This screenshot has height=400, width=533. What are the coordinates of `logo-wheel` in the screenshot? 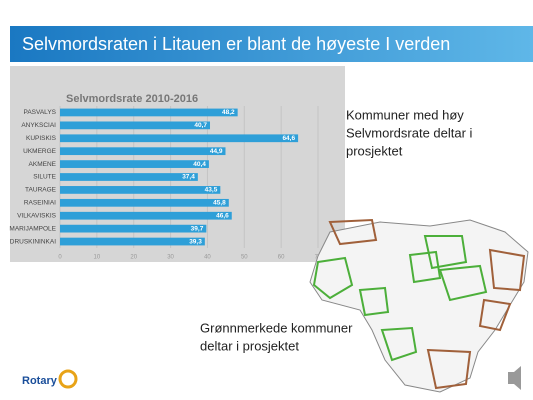 It's located at (68, 379).